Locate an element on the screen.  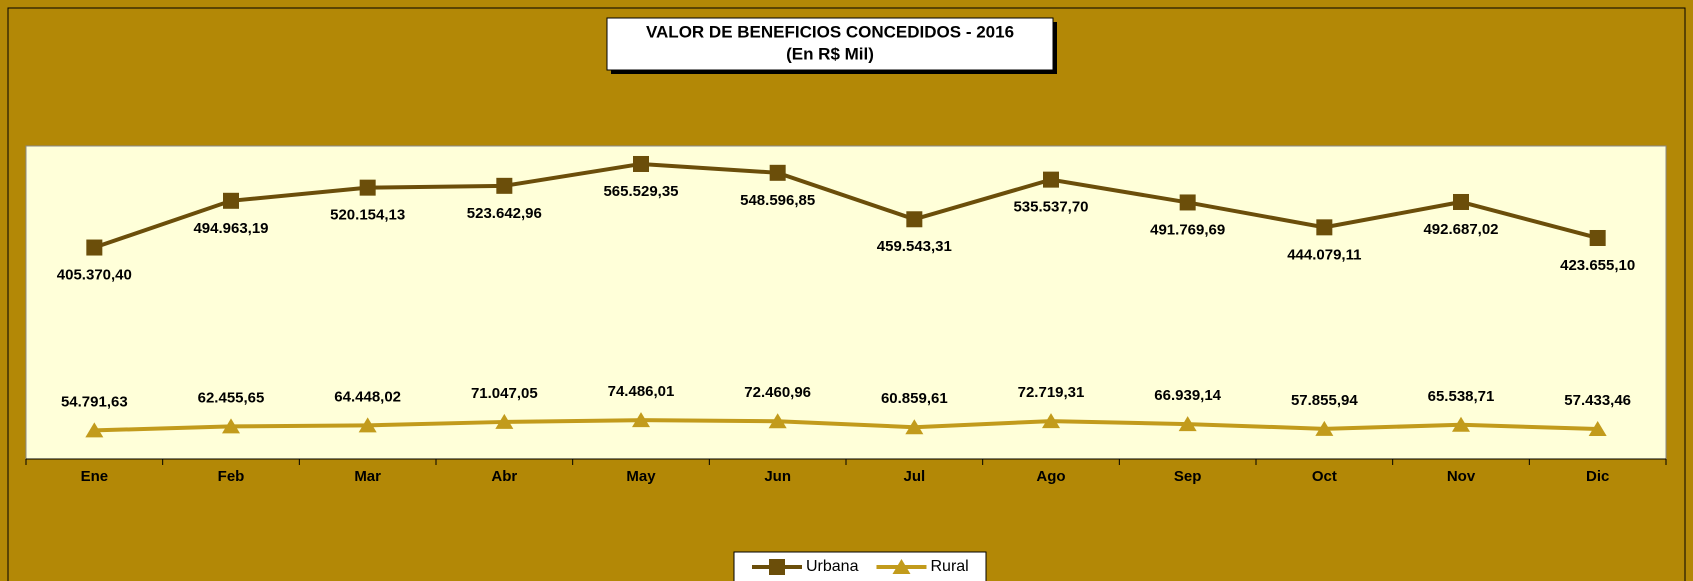
data-label: 492.687,02 is located at coordinates (1460, 229).